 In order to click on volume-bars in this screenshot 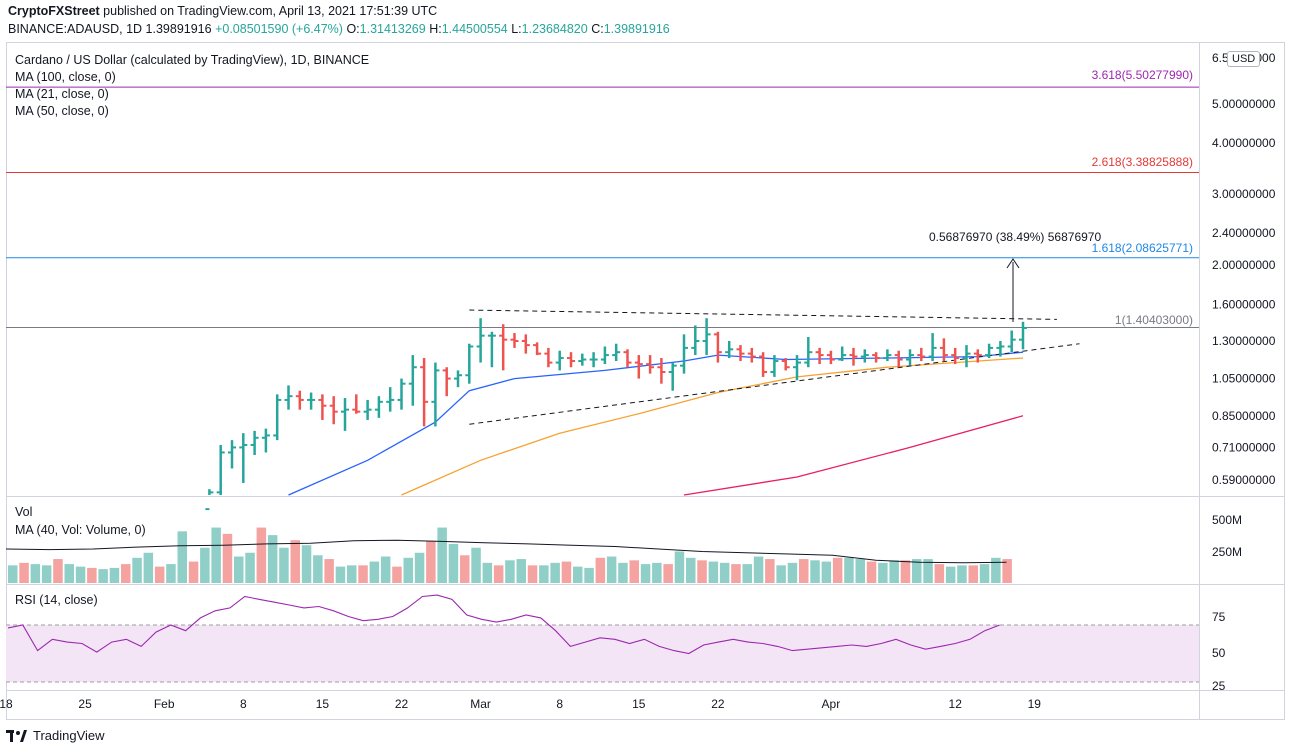, I will do `click(508, 555)`.